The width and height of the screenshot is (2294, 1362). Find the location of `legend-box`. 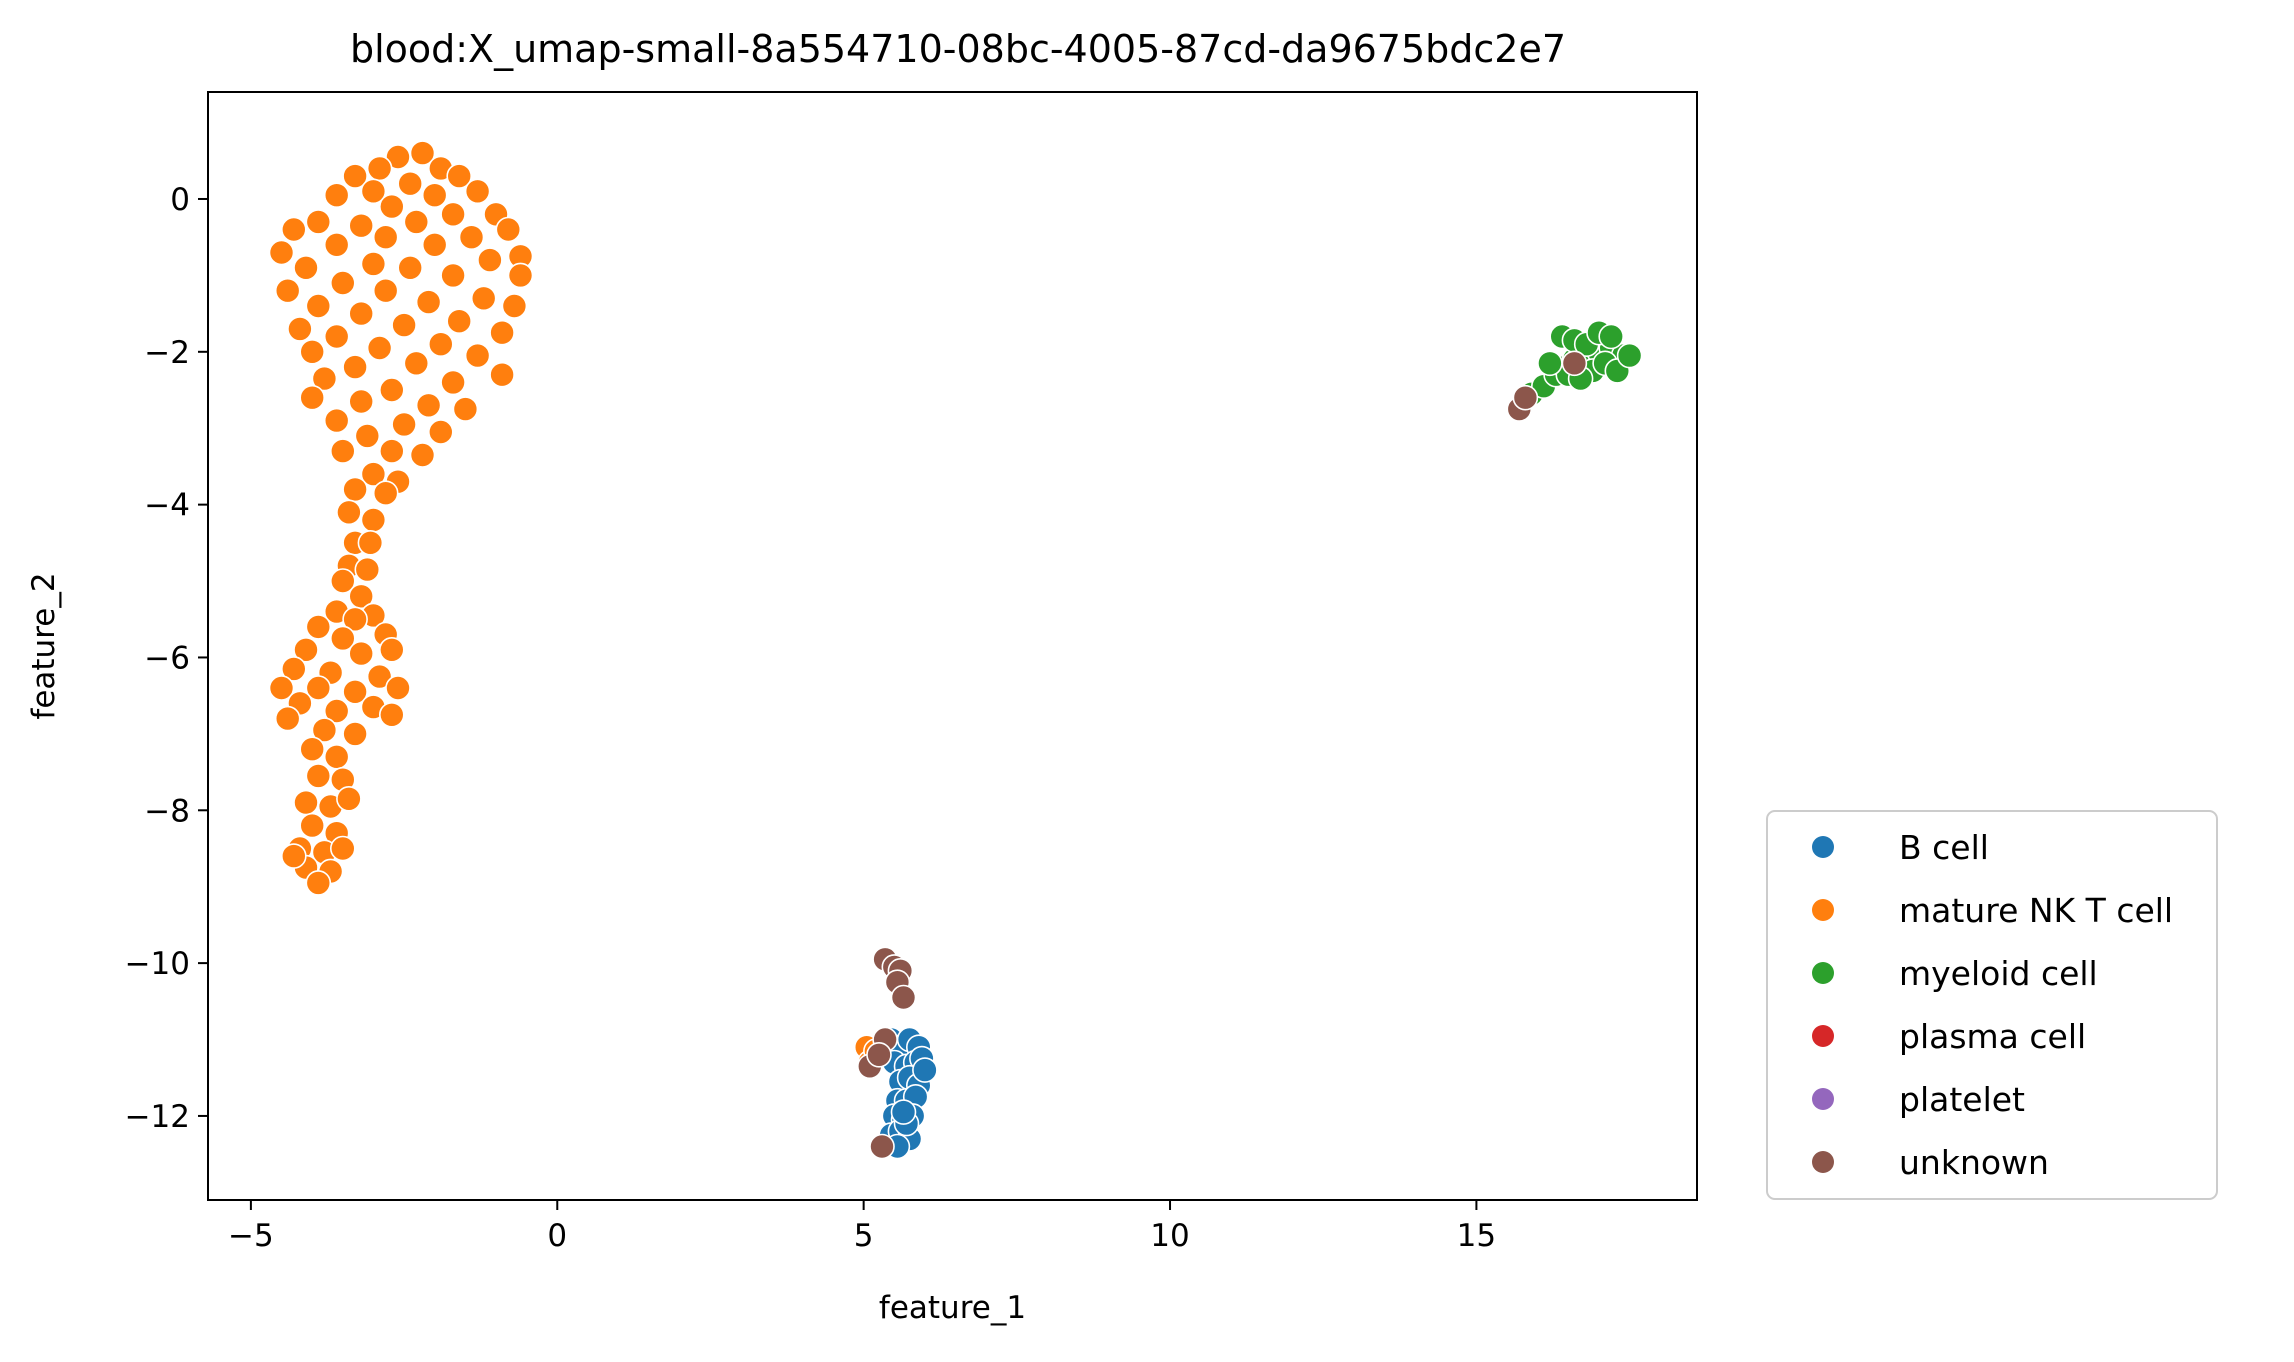

legend-box is located at coordinates (1992, 1005).